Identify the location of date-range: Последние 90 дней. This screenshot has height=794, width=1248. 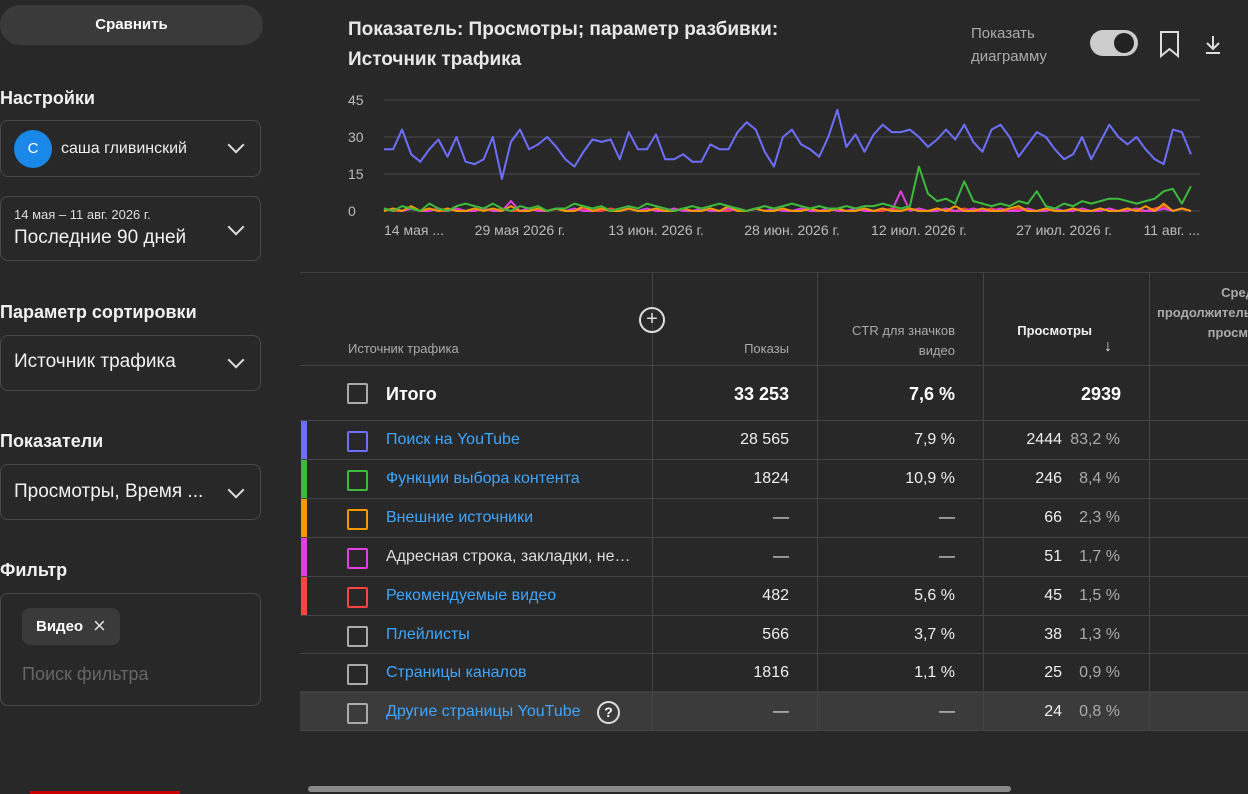
(100, 237).